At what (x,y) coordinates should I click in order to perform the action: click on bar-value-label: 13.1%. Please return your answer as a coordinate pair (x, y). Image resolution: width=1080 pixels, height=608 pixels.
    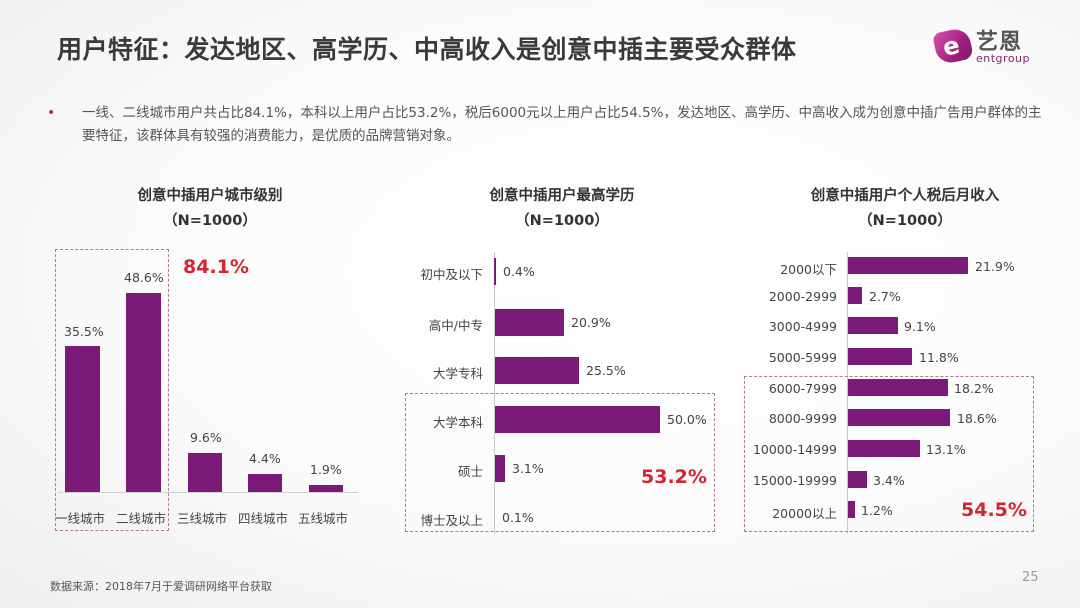
    Looking at the image, I should click on (946, 449).